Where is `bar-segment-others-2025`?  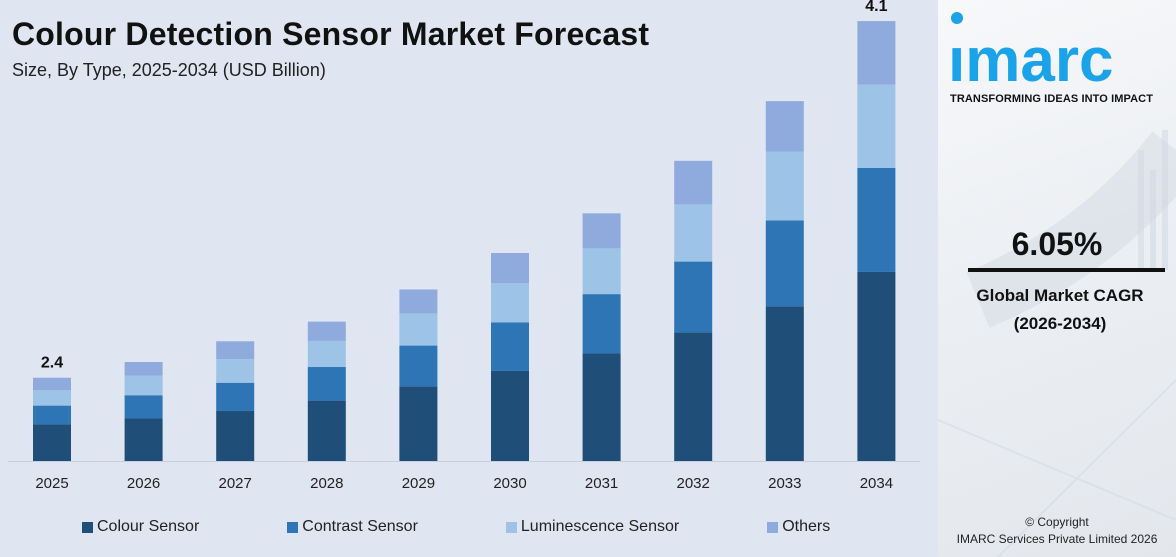
bar-segment-others-2025 is located at coordinates (52, 384).